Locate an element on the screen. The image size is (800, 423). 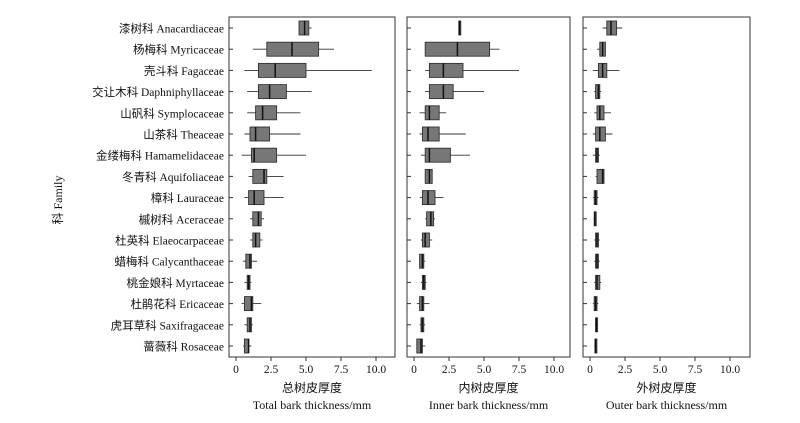
family-label: 蔷薇科 Rosaceae is located at coordinates (183, 347).